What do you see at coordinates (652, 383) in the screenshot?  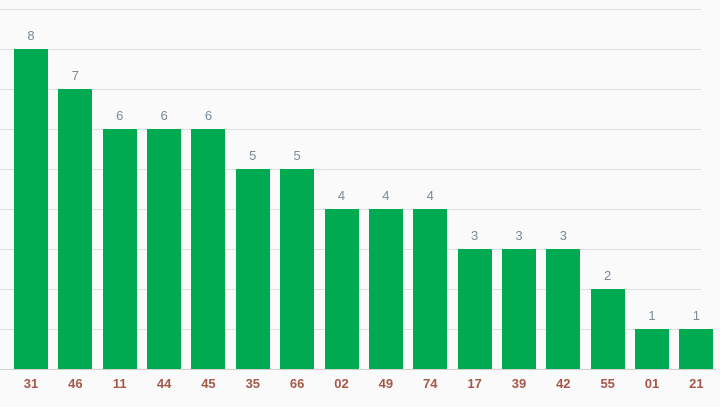 I see `x-axis-label: 01` at bounding box center [652, 383].